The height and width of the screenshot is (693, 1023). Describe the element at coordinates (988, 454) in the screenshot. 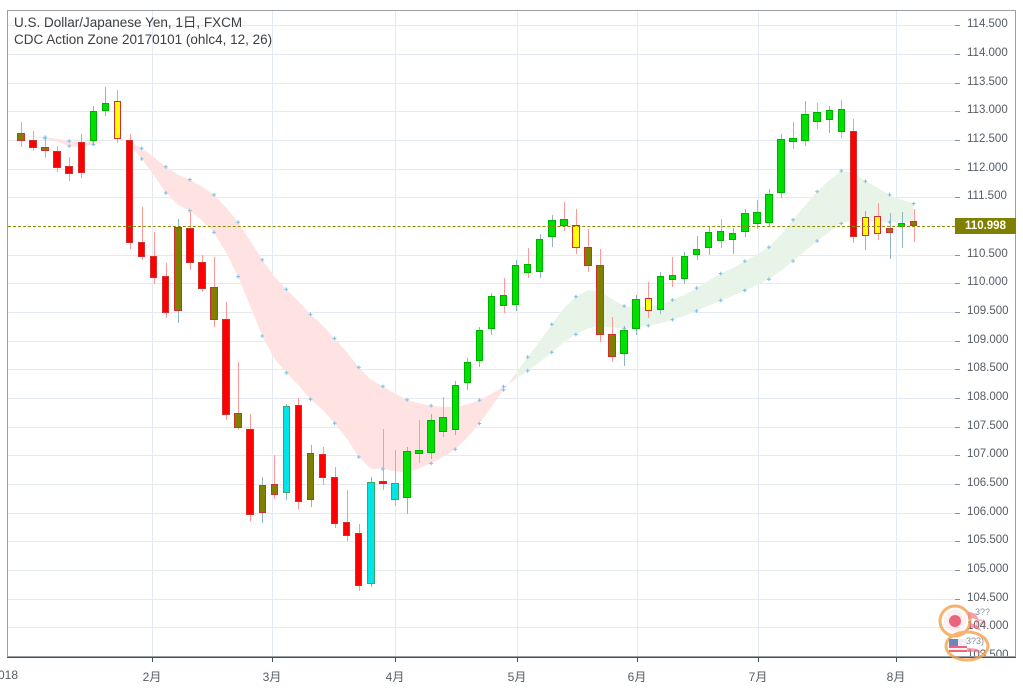

I see `y-tick-label: 107.000` at that location.